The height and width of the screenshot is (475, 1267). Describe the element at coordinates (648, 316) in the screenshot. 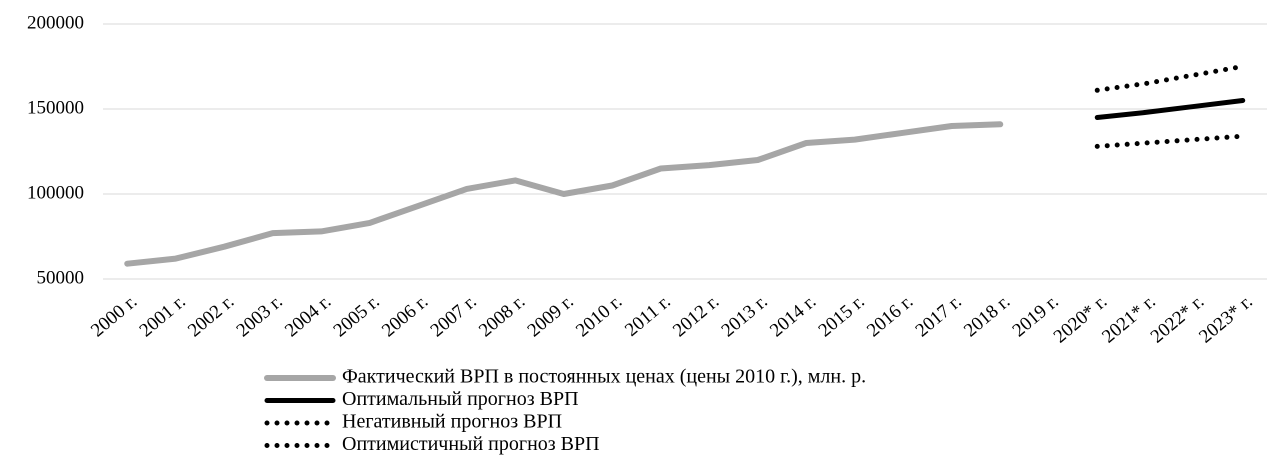

I see `x-tick-label: 2011 г.` at that location.